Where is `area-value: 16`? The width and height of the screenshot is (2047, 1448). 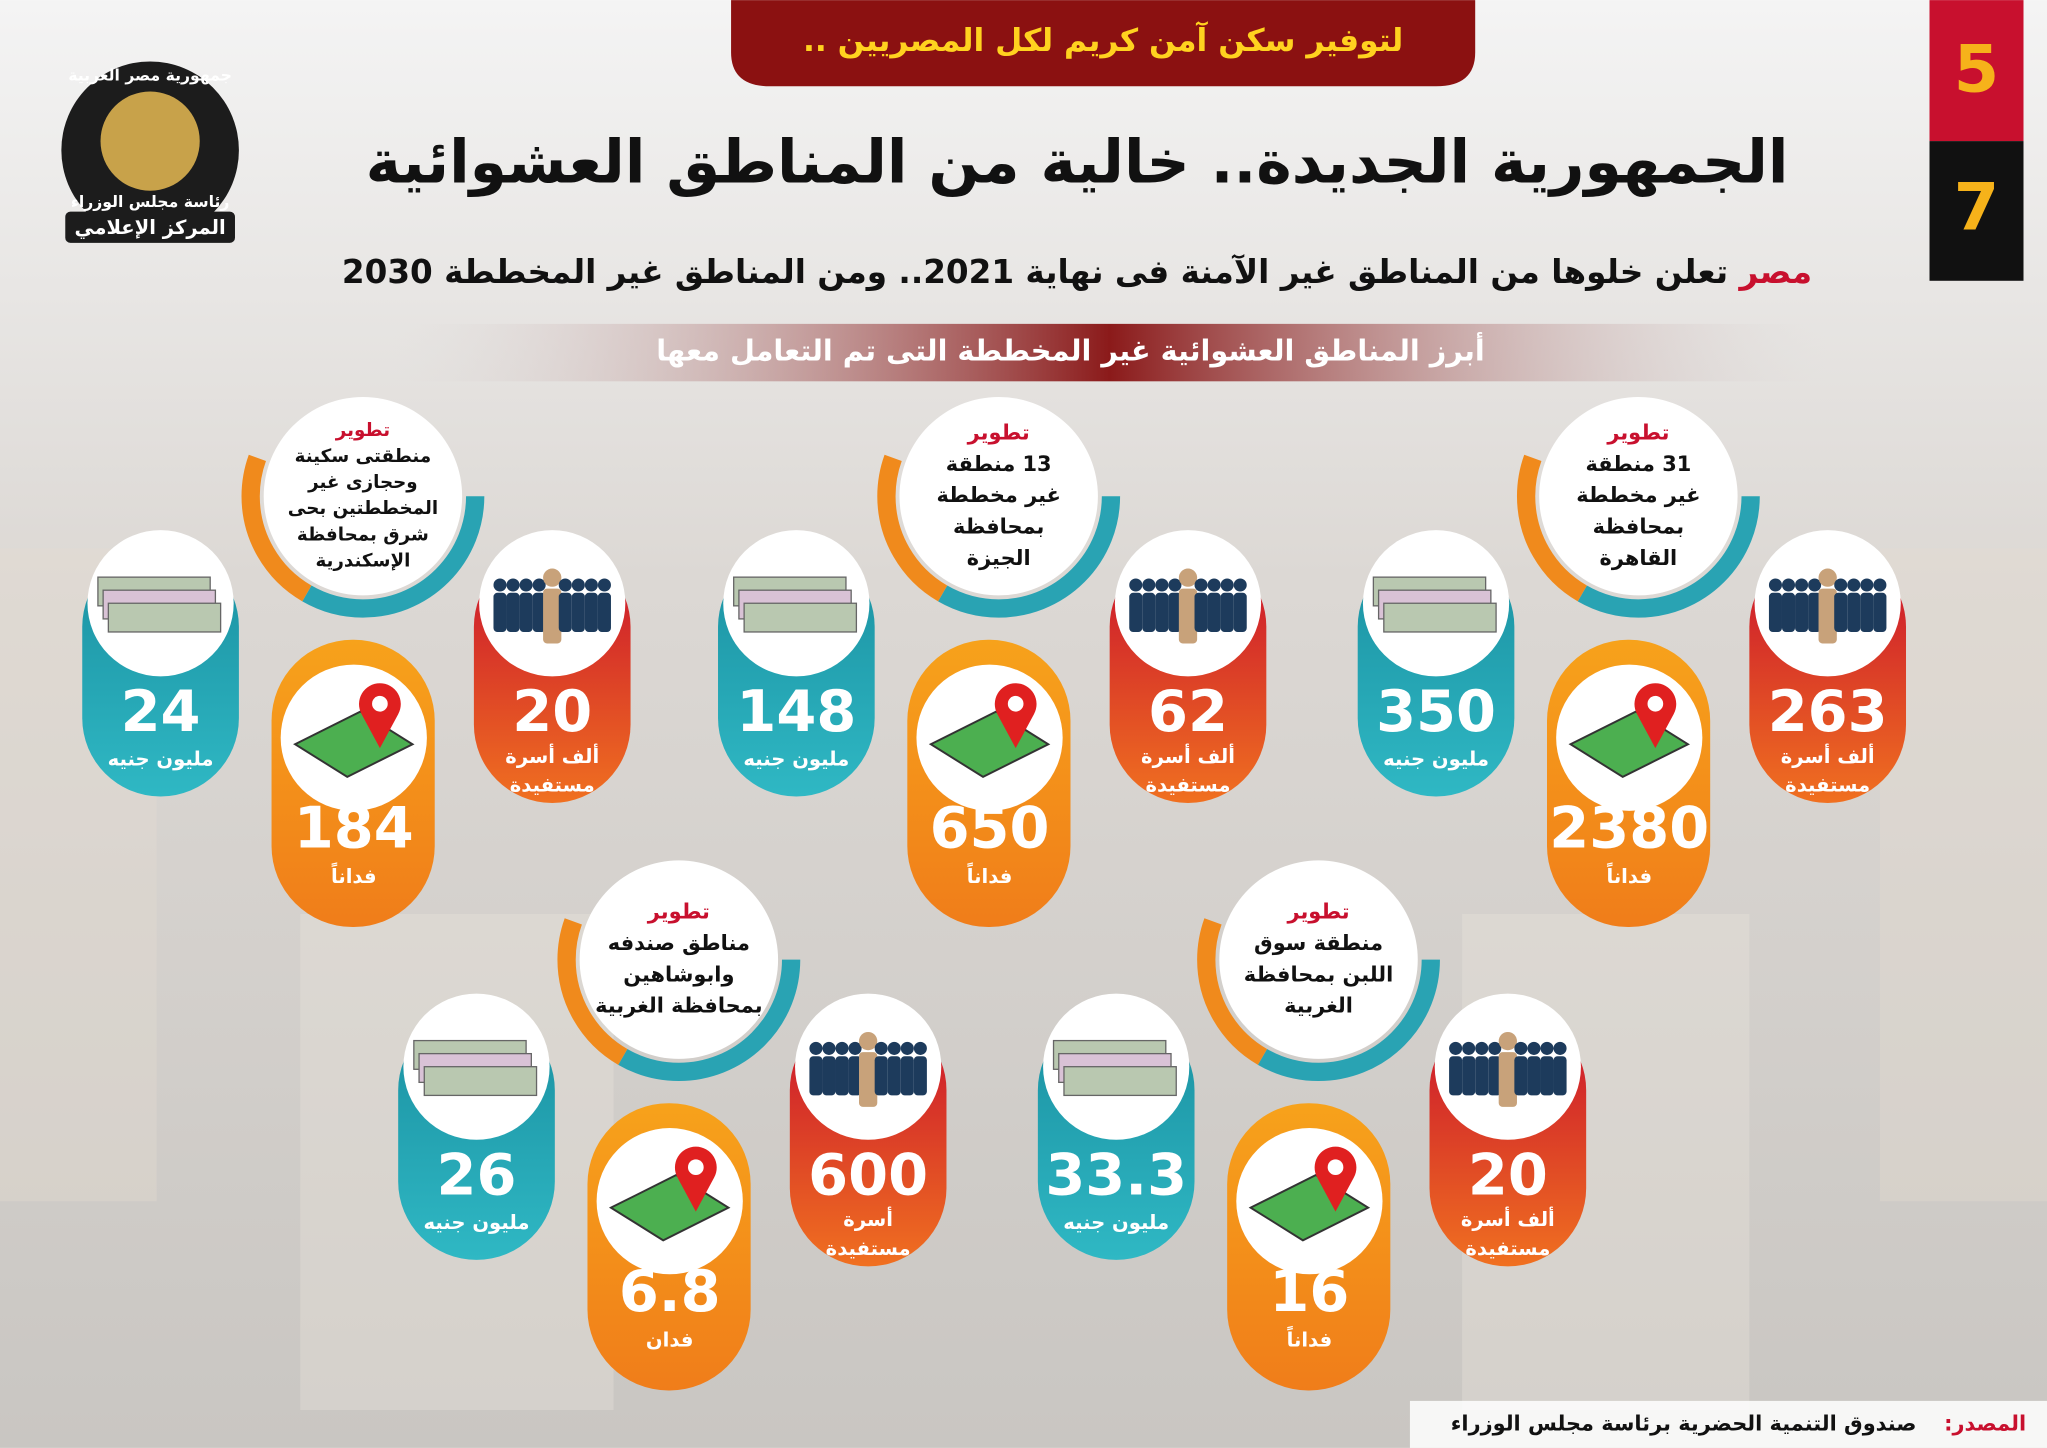 area-value: 16 is located at coordinates (1309, 1291).